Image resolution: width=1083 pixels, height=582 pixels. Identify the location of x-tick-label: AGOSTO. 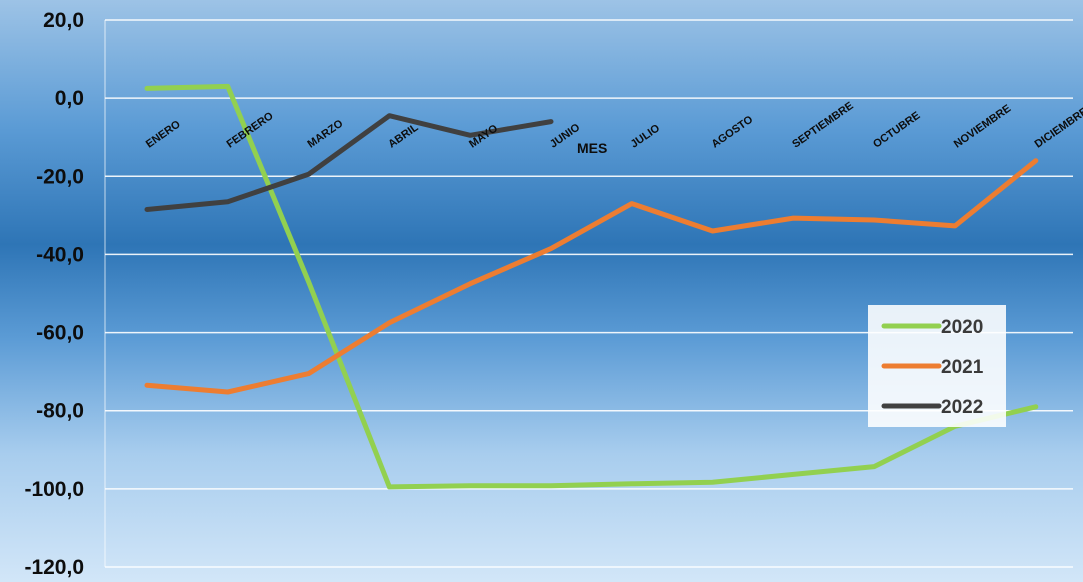
(732, 131).